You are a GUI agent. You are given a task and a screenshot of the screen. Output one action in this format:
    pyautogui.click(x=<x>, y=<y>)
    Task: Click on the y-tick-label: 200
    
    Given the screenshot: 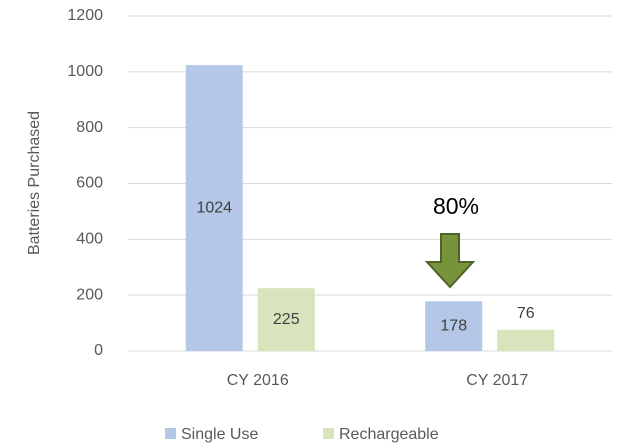 What is the action you would take?
    pyautogui.click(x=89, y=294)
    